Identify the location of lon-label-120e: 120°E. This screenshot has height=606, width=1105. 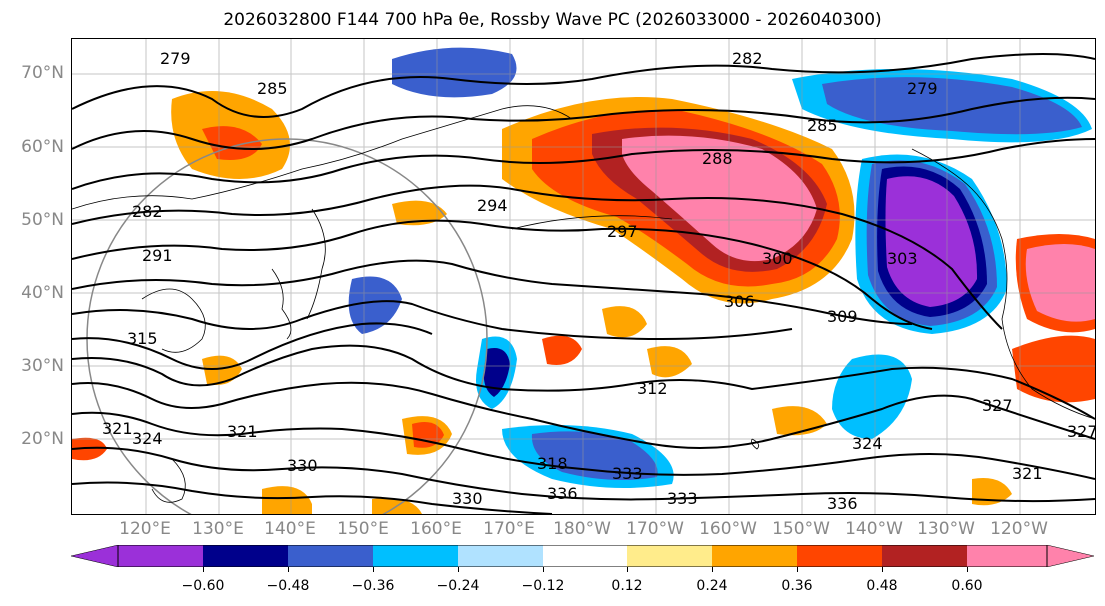
(145, 529).